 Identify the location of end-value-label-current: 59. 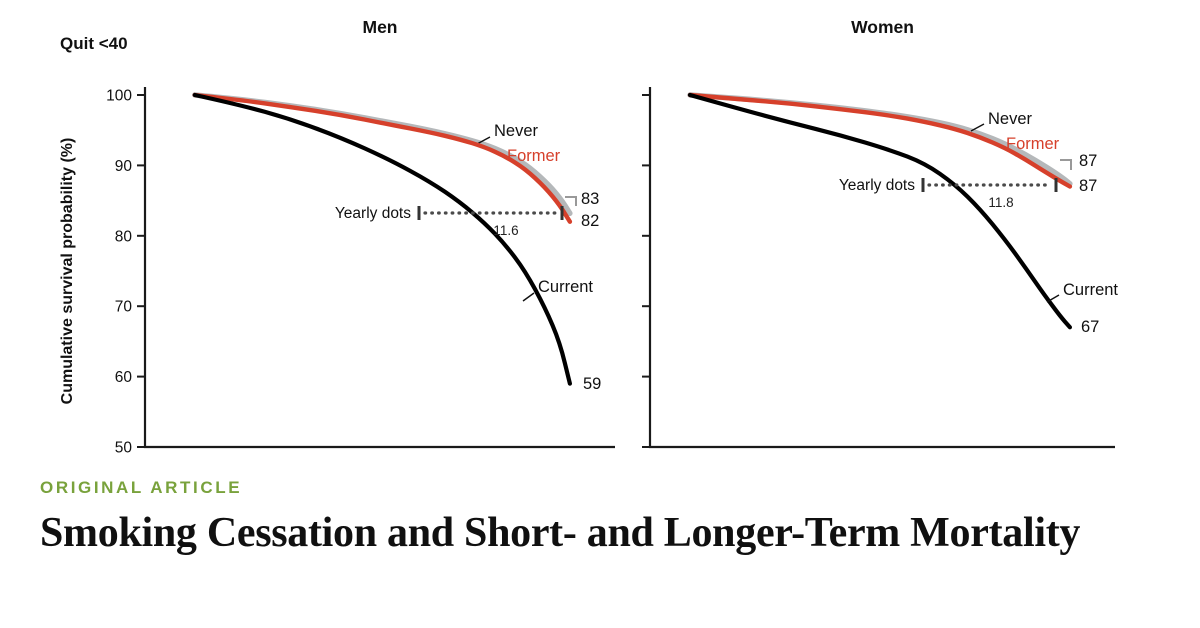
(592, 384).